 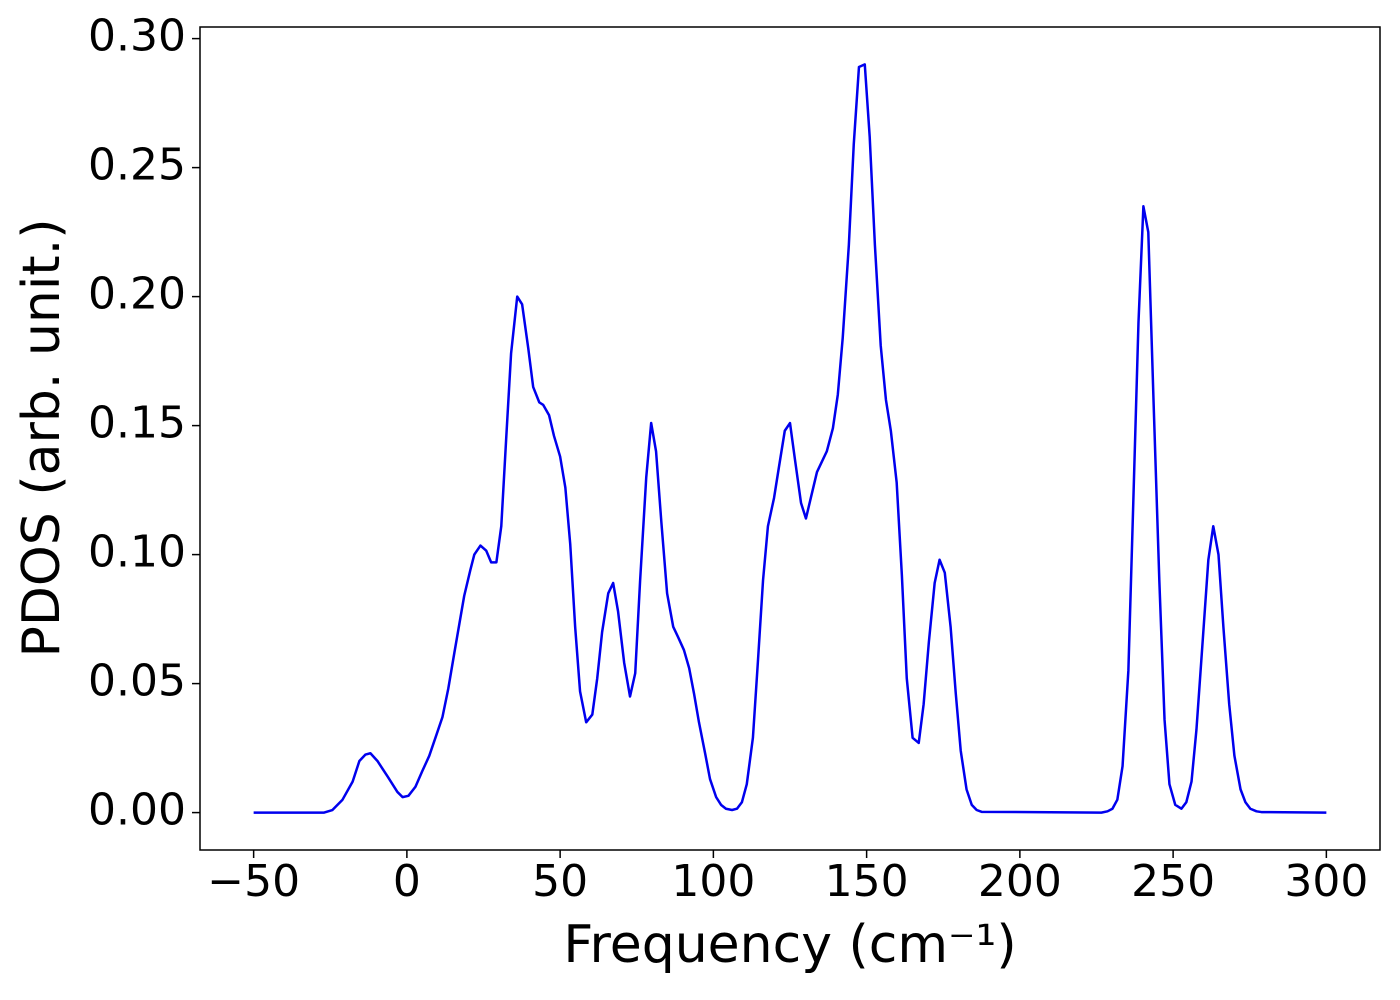 I want to click on x-axis-label: Frequency (cm⁻¹), so click(x=789, y=945).